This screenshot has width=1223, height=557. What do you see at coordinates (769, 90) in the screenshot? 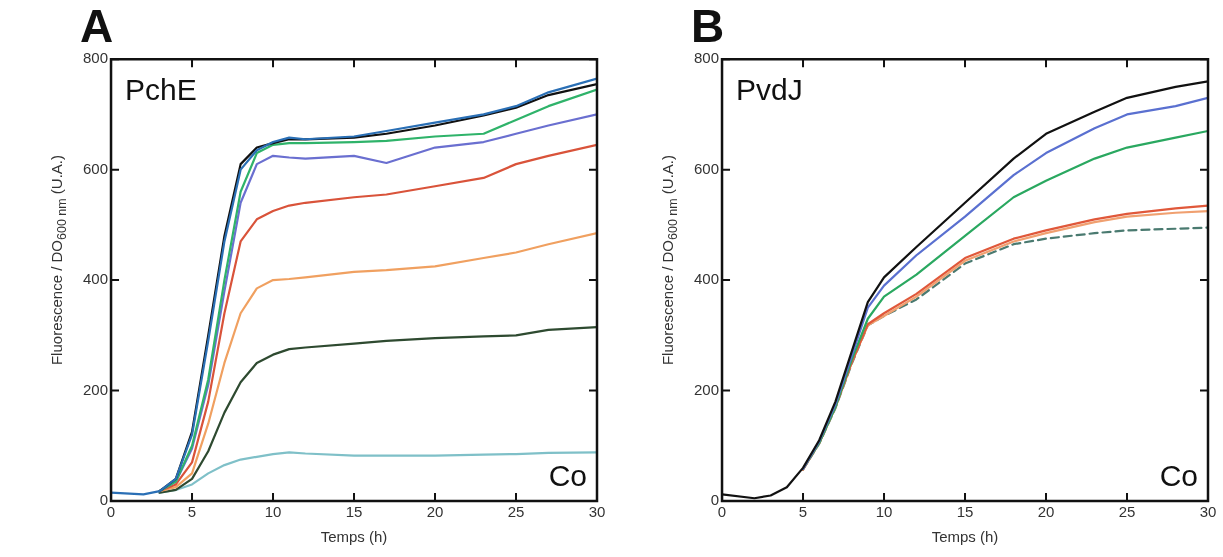
I see `annotation: PvdJ` at bounding box center [769, 90].